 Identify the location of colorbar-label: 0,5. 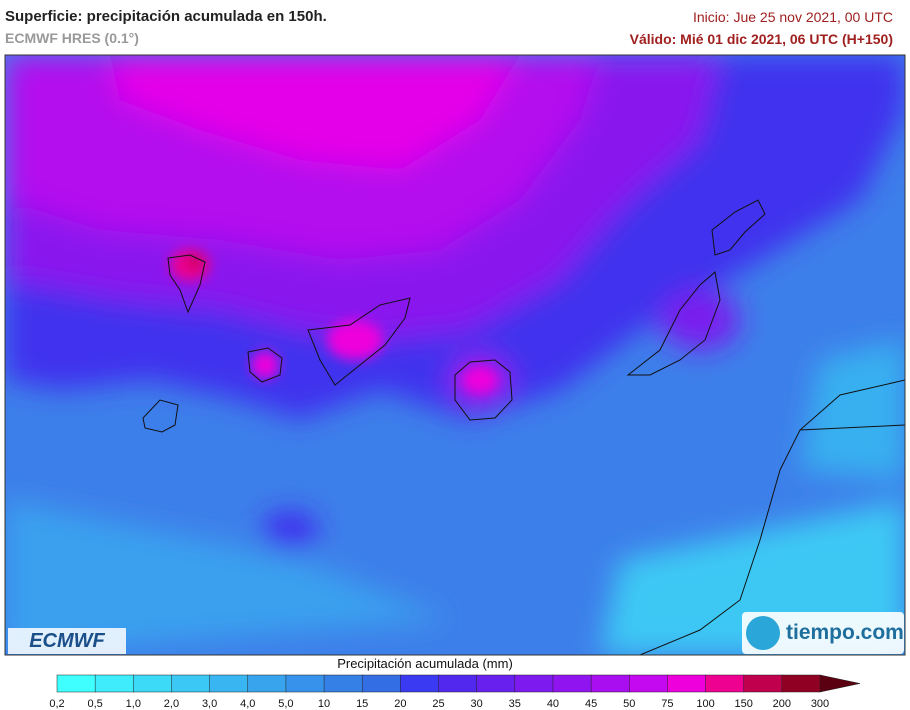
(95, 704).